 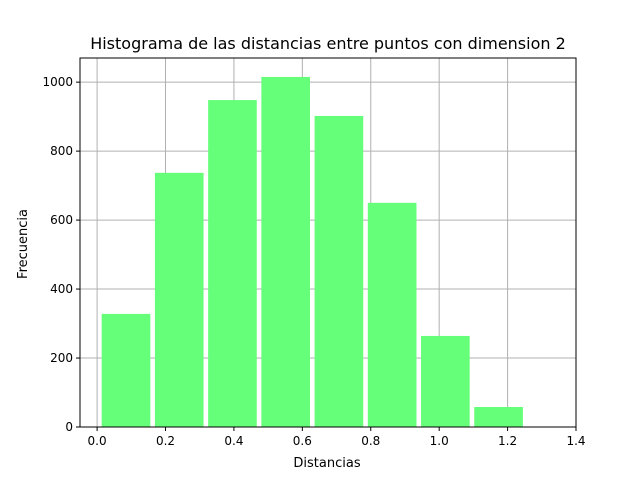 What do you see at coordinates (69, 427) in the screenshot?
I see `y-tick-label: 0` at bounding box center [69, 427].